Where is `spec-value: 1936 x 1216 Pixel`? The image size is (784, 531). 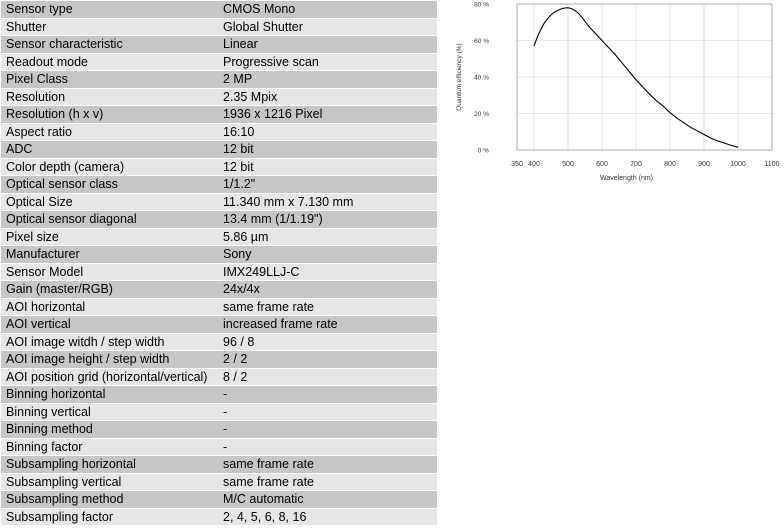
spec-value: 1936 x 1216 Pixel is located at coordinates (327, 114).